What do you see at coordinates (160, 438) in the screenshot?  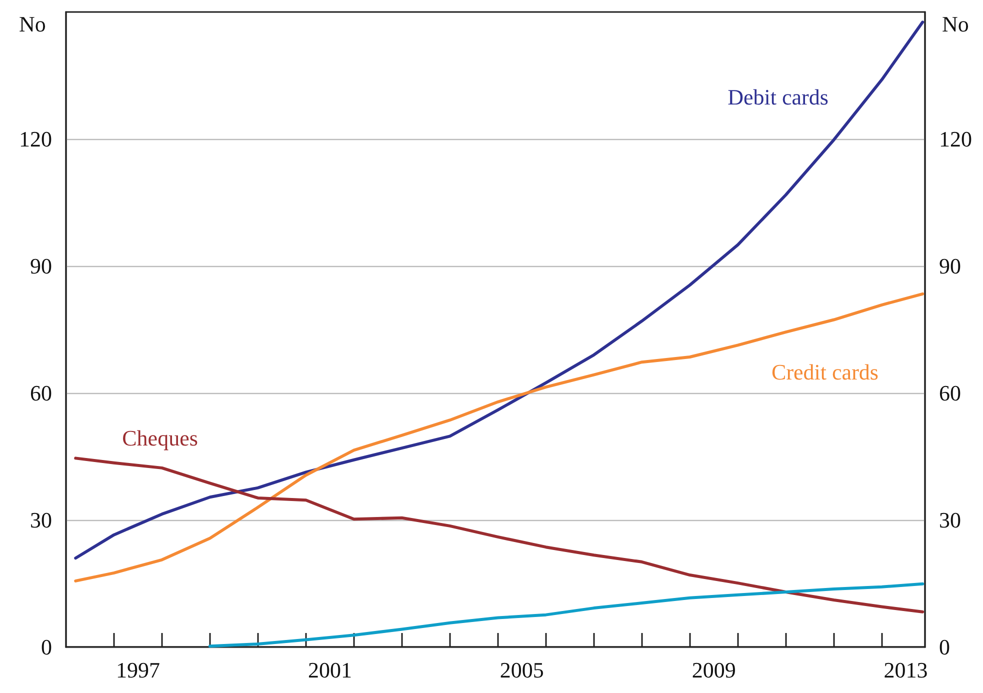 I see `series-label: Cheques` at bounding box center [160, 438].